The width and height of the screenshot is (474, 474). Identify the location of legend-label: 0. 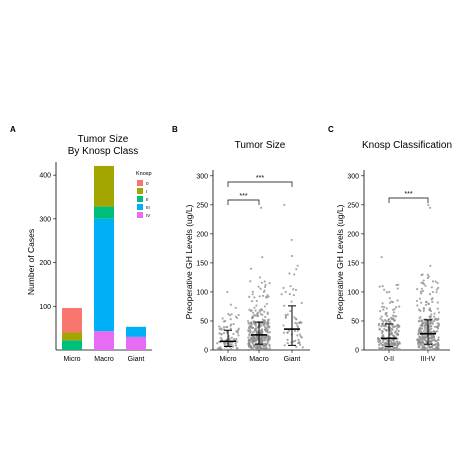
(147, 183).